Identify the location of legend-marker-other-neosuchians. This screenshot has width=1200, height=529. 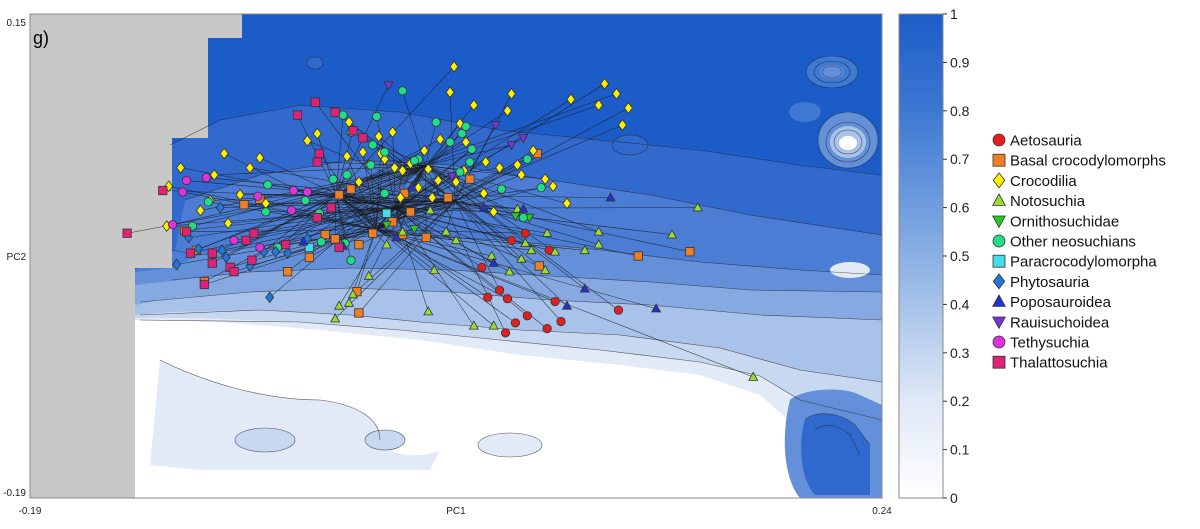
(999, 241).